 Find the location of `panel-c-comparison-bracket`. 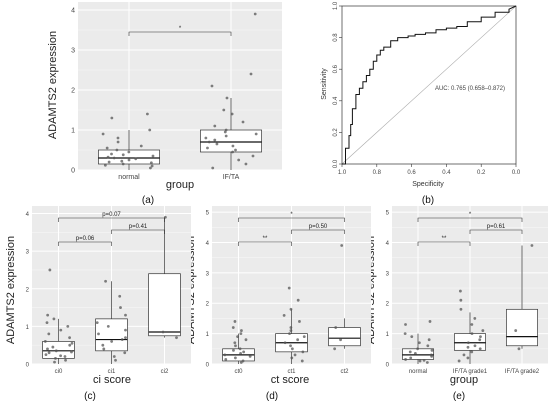

panel-c-comparison-bracket is located at coordinates (111, 219).